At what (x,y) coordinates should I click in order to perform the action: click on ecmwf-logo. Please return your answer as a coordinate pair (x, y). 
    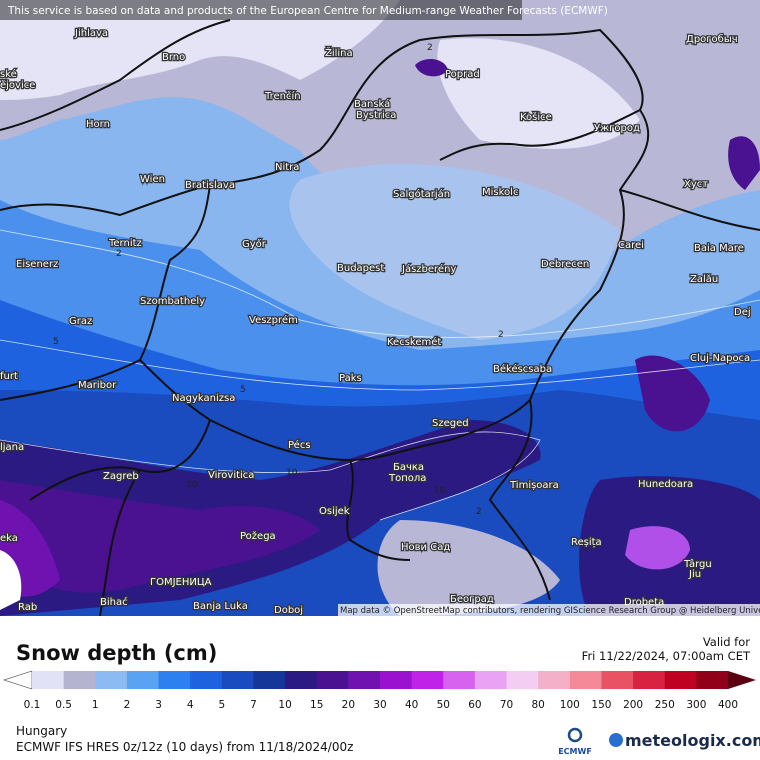
    Looking at the image, I should click on (575, 735).